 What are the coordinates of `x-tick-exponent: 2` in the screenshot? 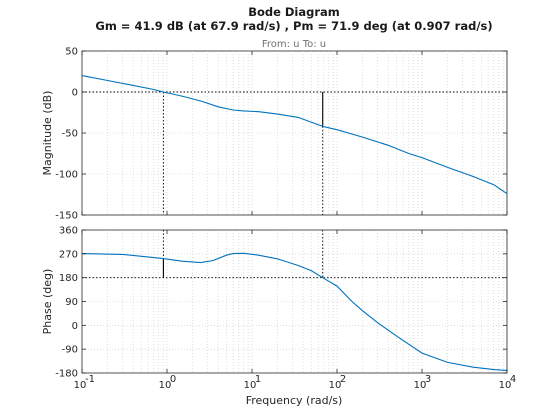 It's located at (343, 379).